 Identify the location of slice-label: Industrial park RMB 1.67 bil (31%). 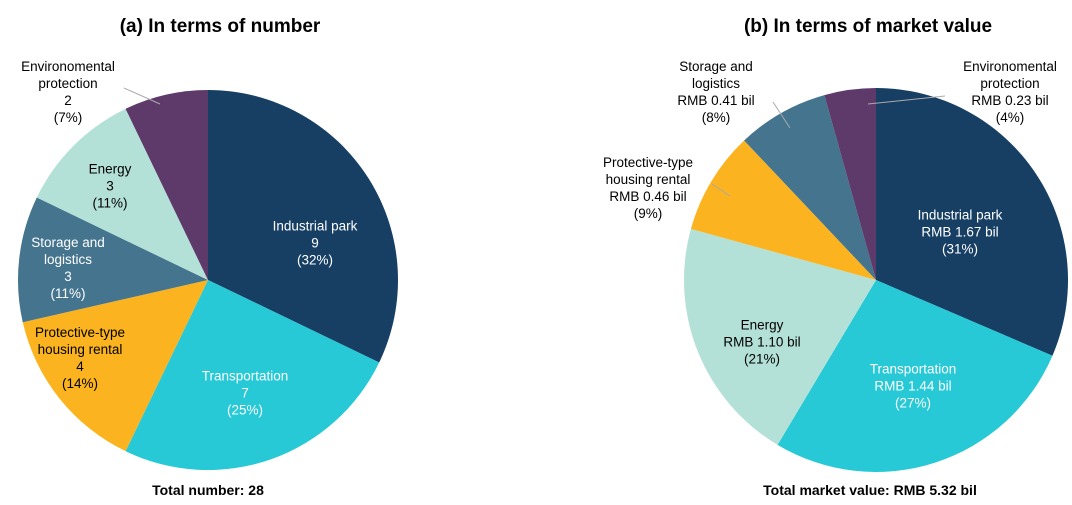
(960, 232).